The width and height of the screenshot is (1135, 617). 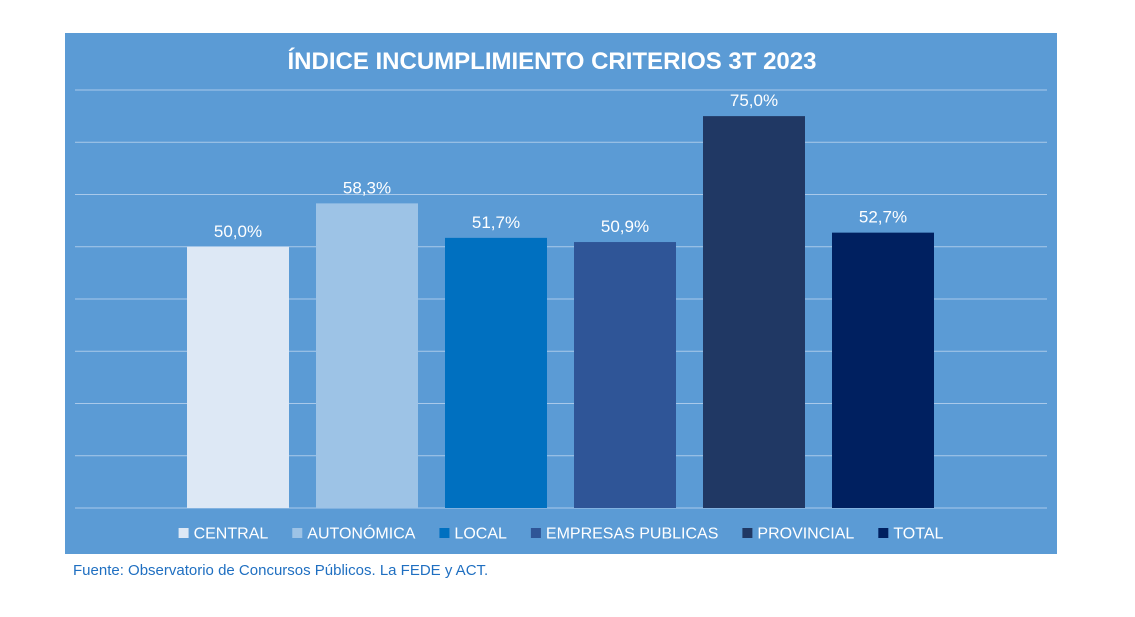 I want to click on bar-local, so click(x=496, y=372).